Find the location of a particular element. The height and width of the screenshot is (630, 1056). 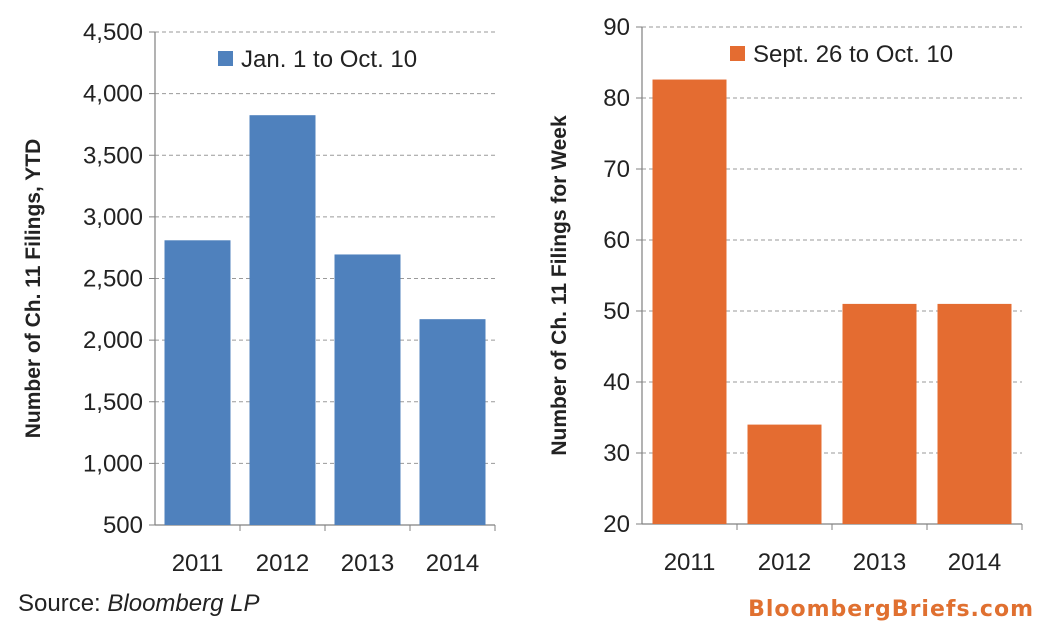

panel2-x-tick-label: 2014 is located at coordinates (974, 562).